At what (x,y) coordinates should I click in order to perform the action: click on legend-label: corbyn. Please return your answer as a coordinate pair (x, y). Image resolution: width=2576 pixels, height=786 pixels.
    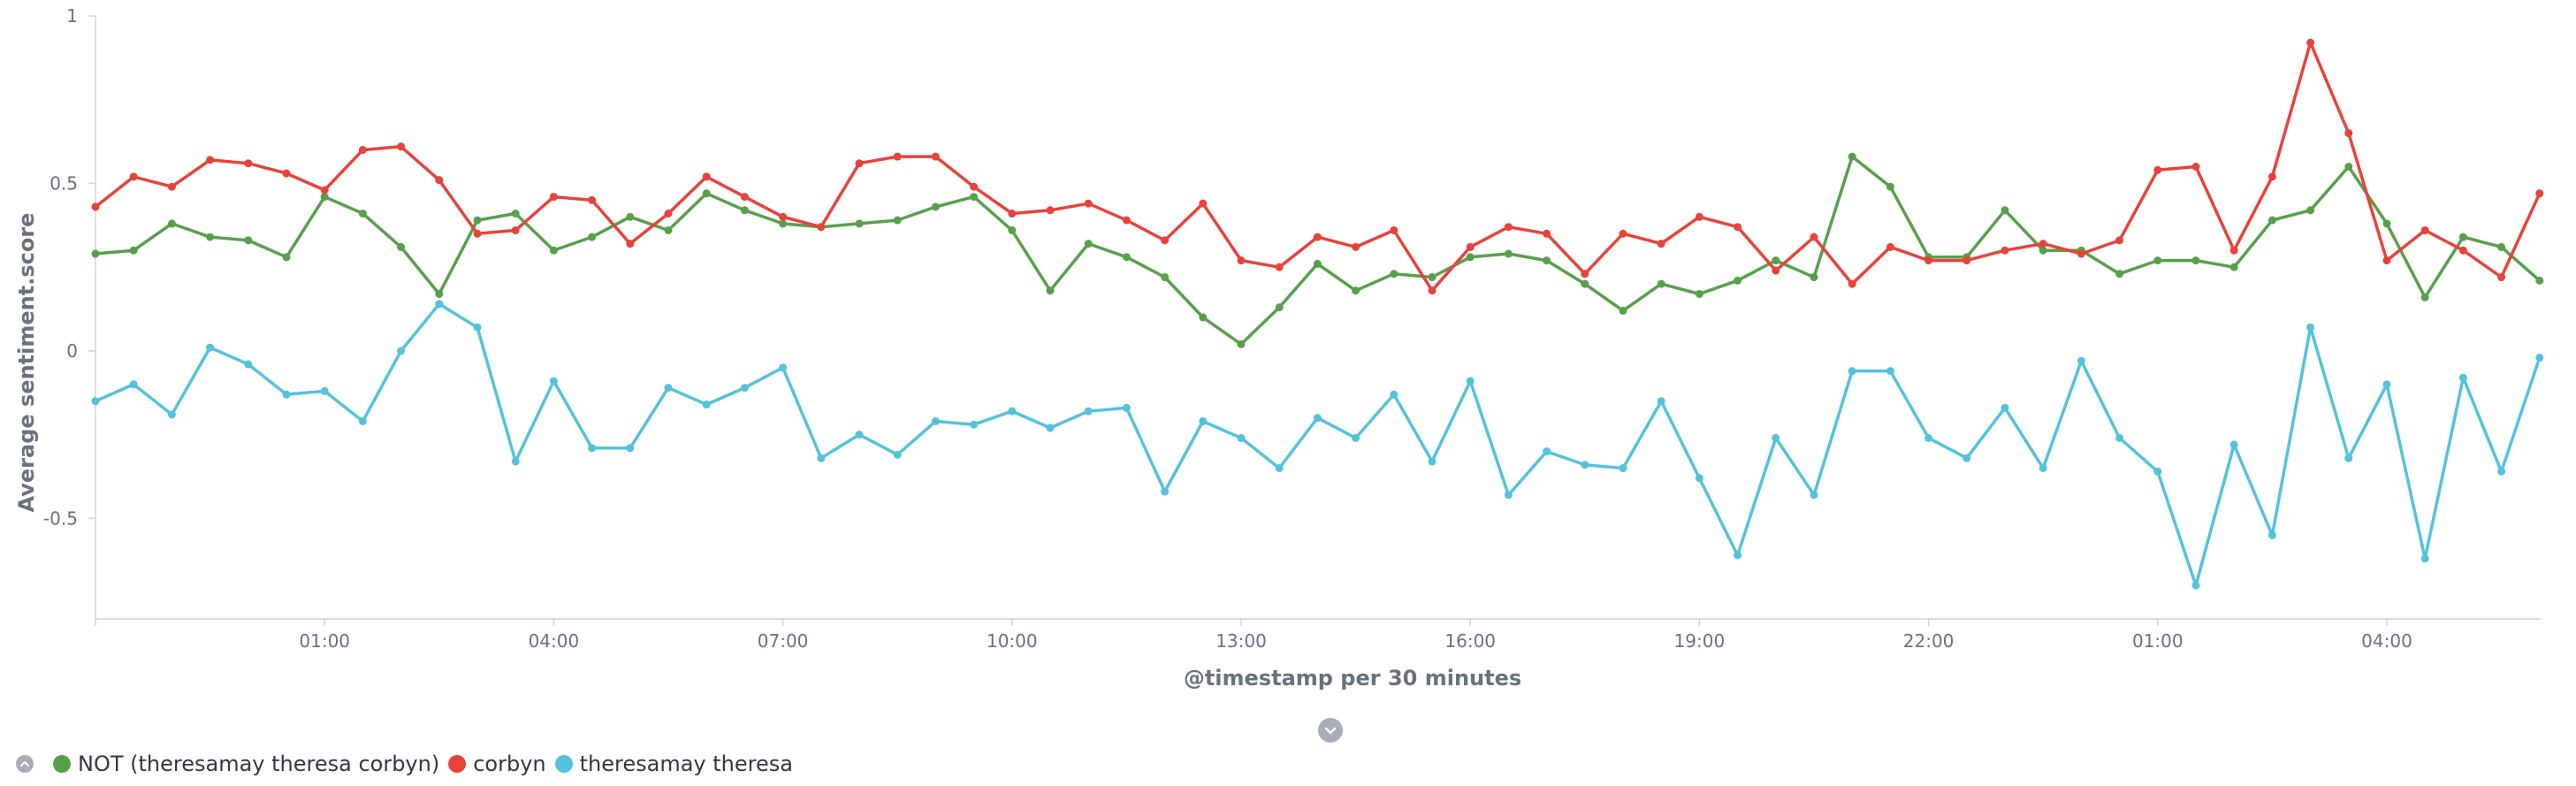
    Looking at the image, I should click on (509, 764).